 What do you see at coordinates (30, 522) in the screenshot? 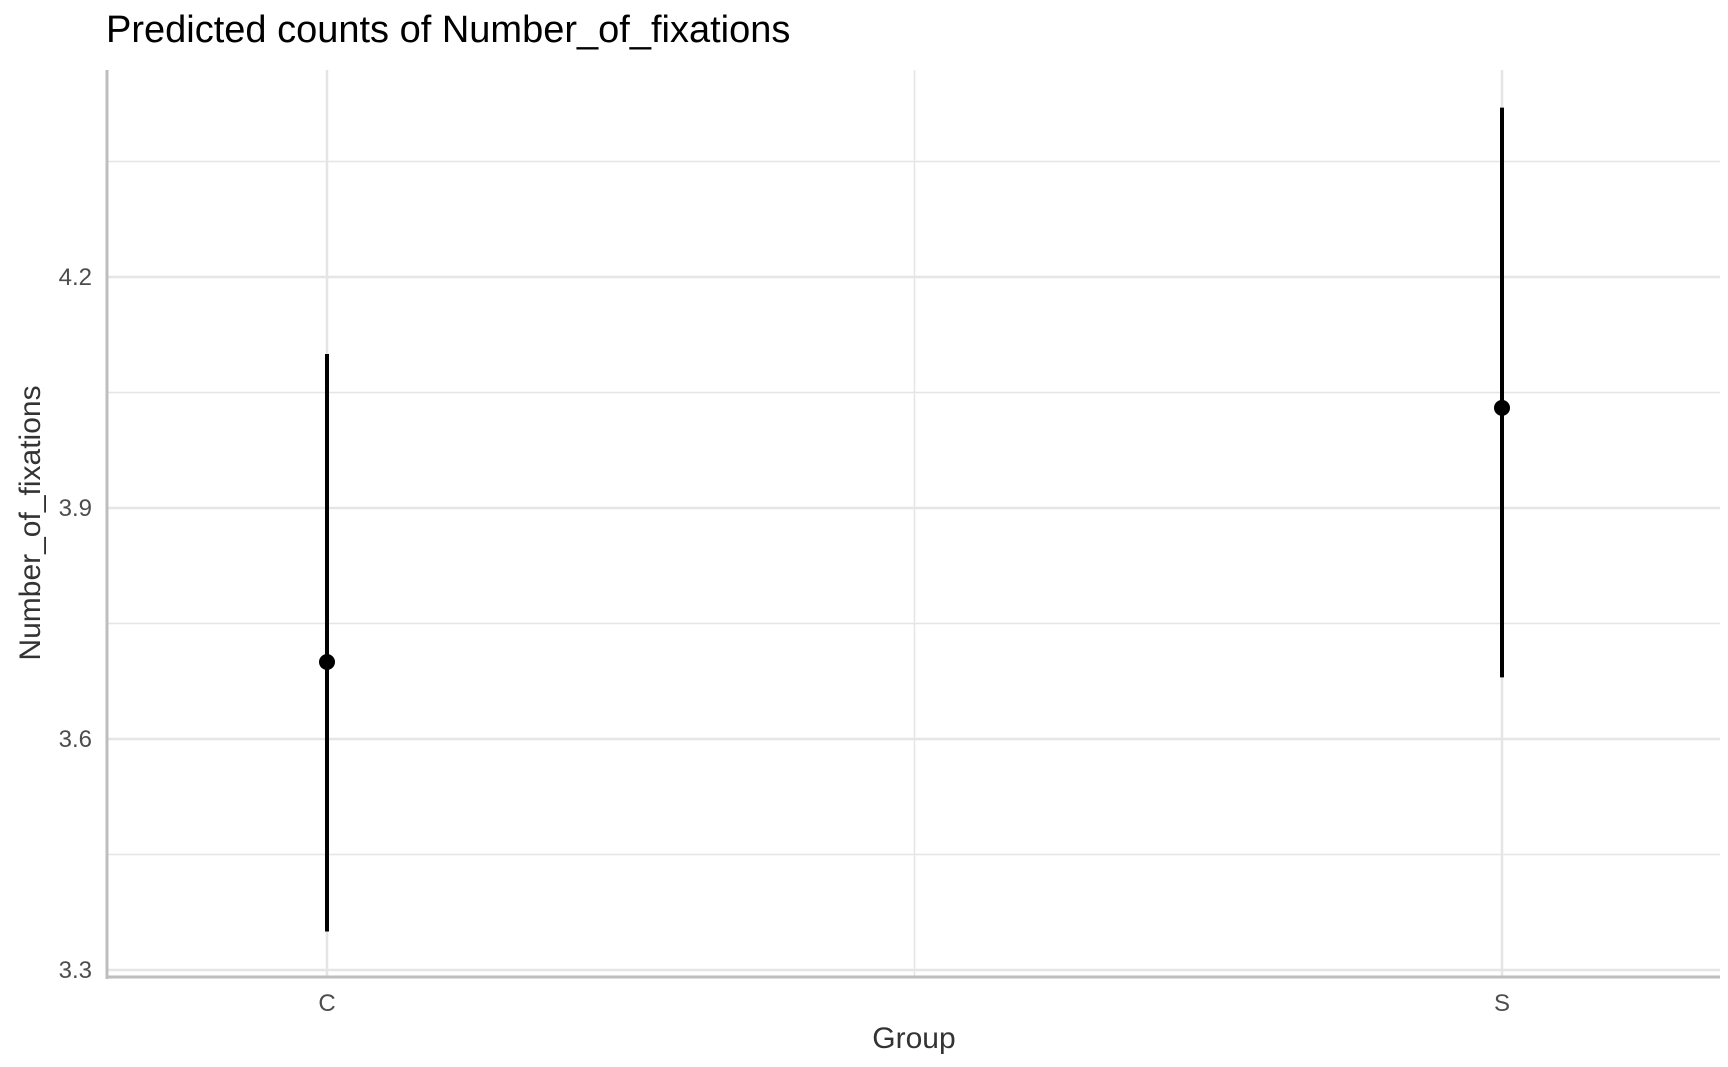
I see `y-axis-title: Number_of_fixations` at bounding box center [30, 522].